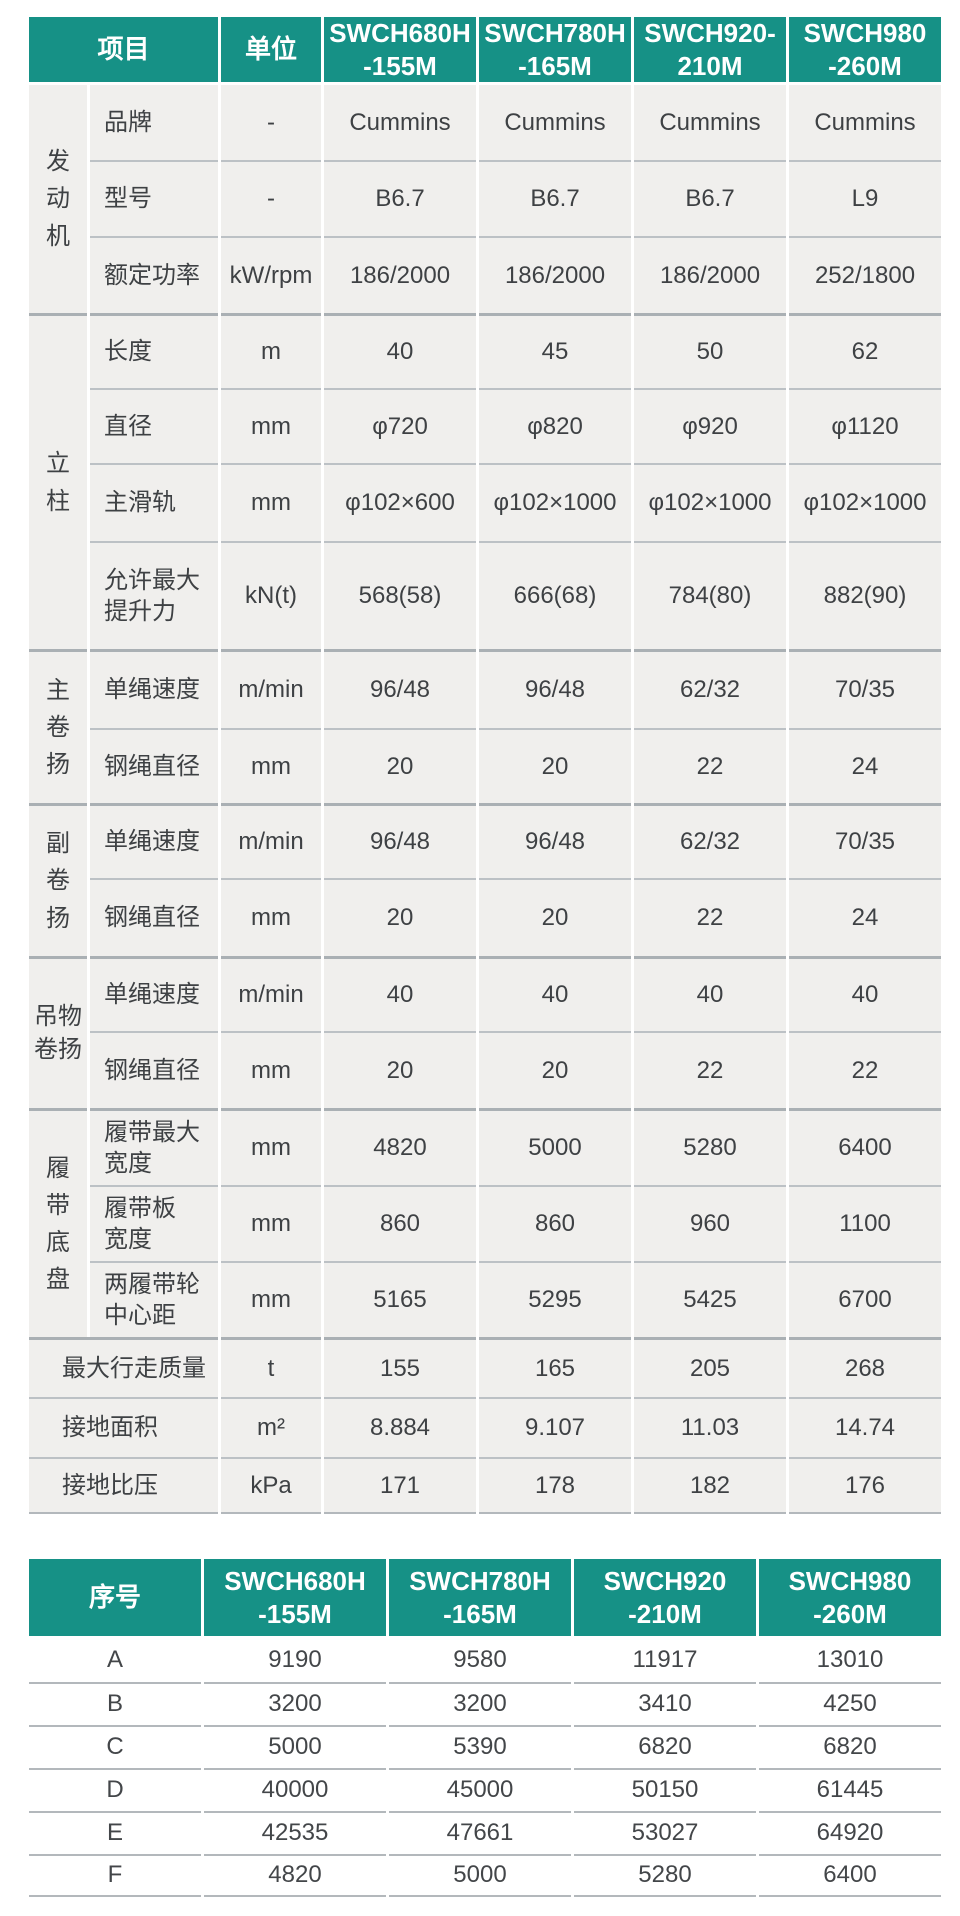 Image resolution: width=960 pixels, height=1916 pixels. Describe the element at coordinates (154, 350) in the screenshot. I see `spec-item-label: 长度` at that location.